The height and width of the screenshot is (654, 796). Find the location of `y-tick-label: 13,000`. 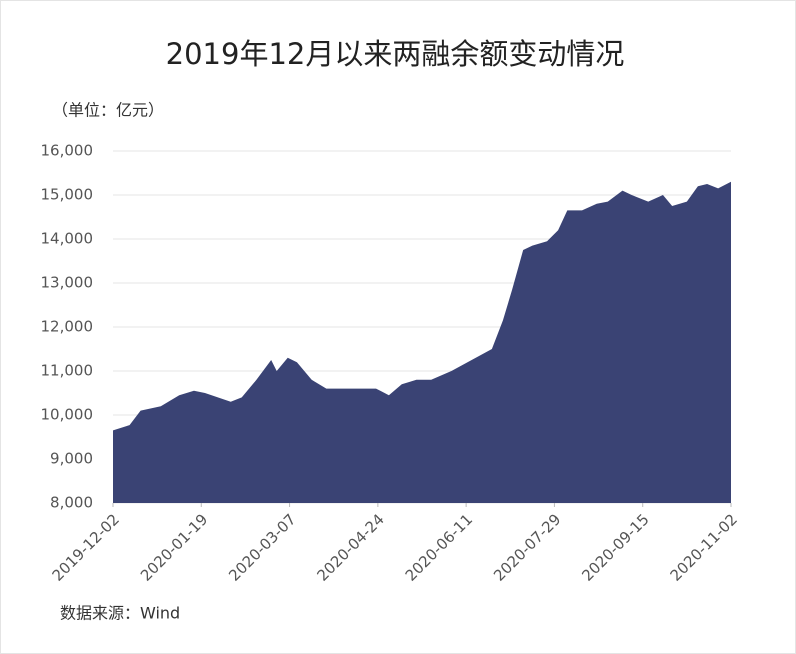

y-tick-label: 13,000 is located at coordinates (67, 283).